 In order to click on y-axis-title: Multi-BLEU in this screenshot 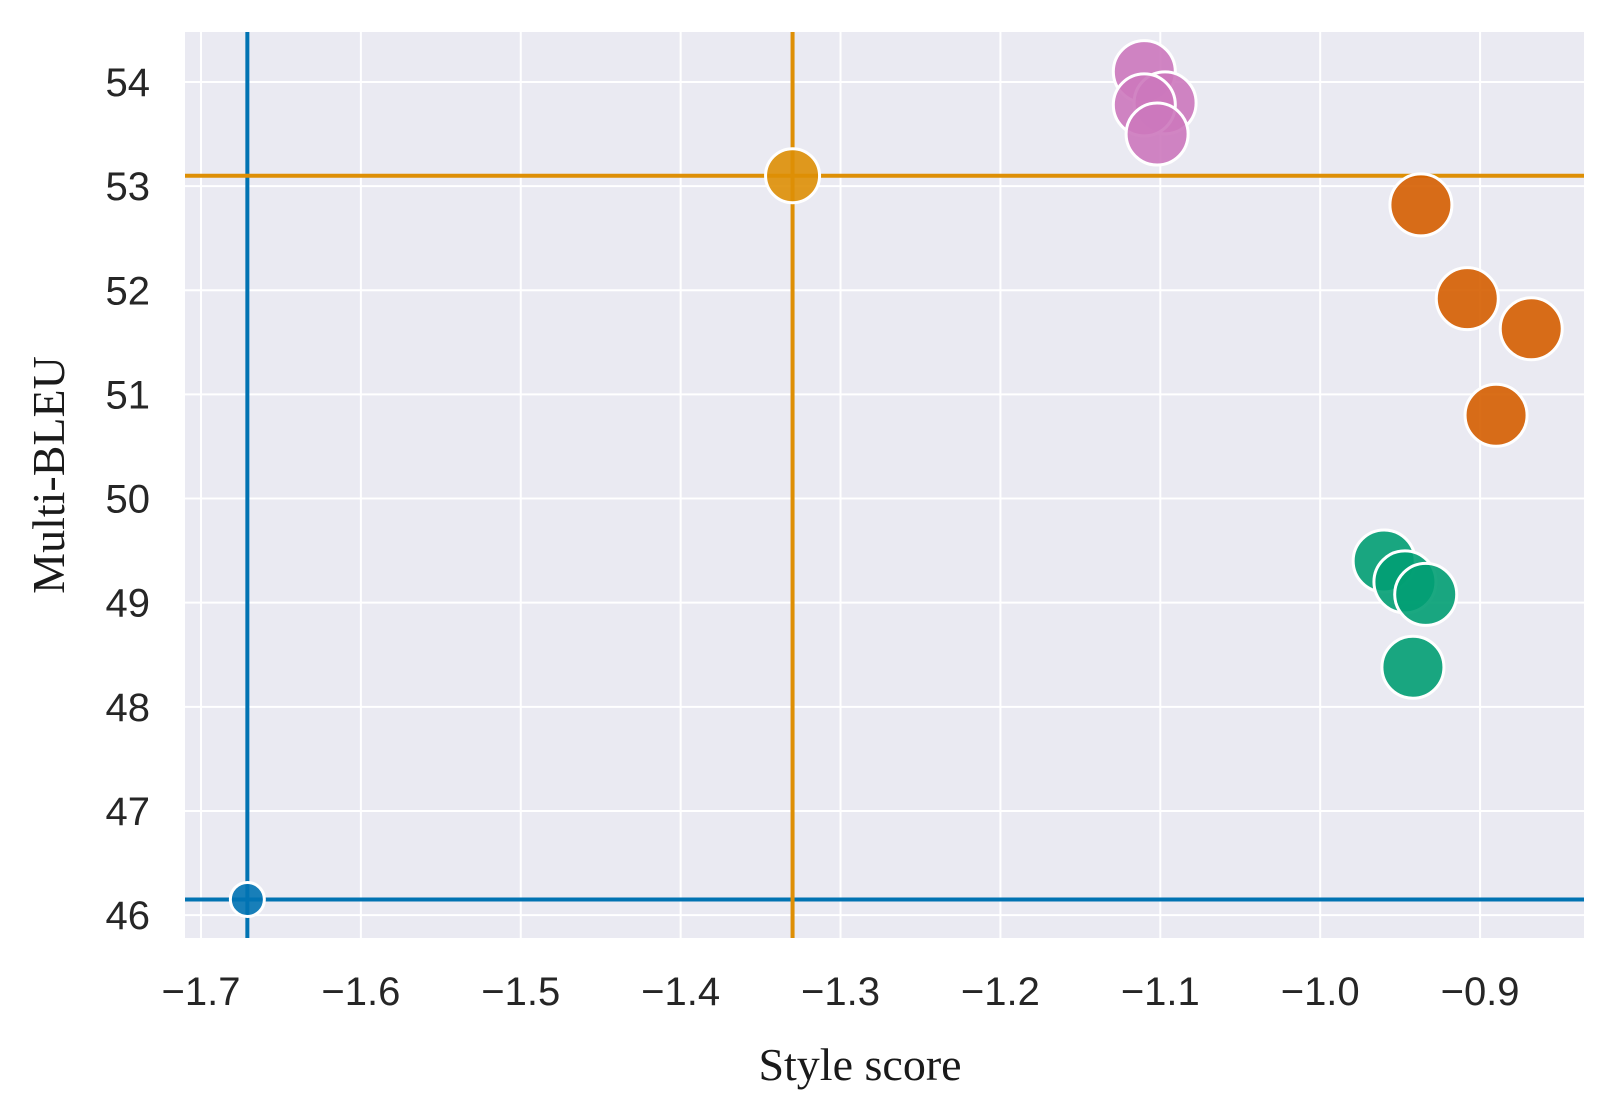, I will do `click(48, 475)`.